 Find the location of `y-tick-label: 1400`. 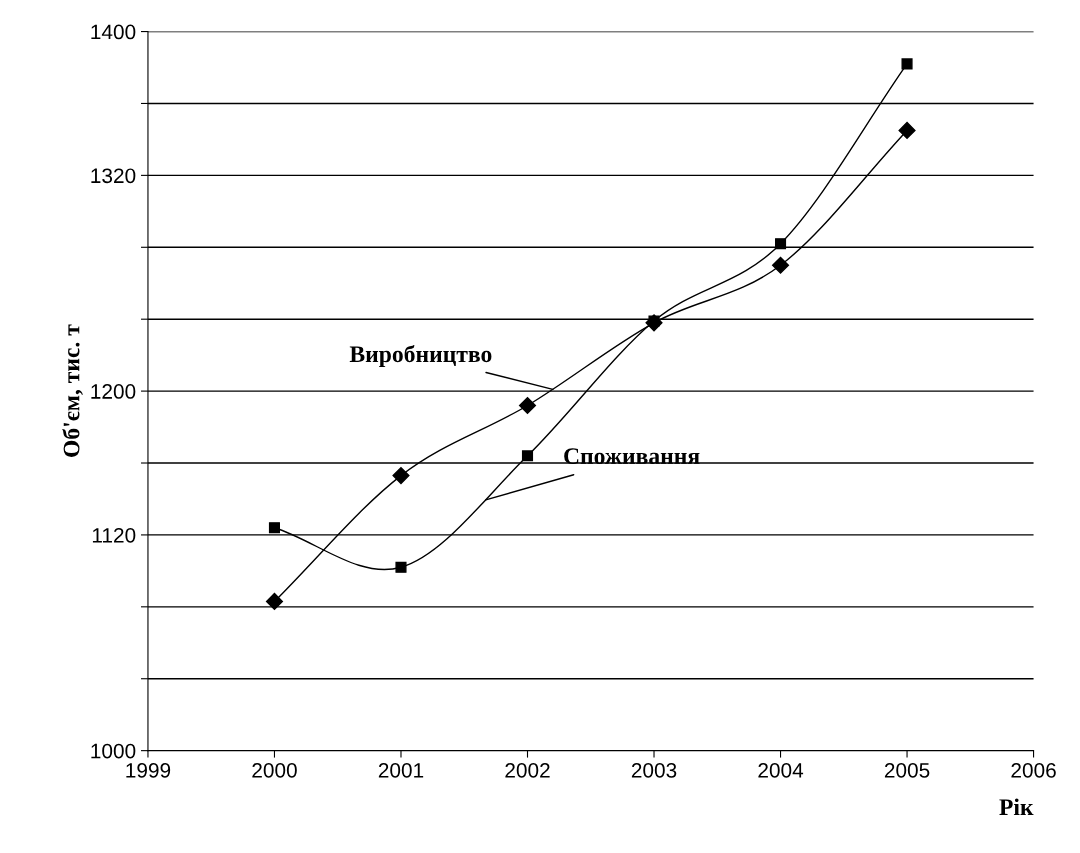

y-tick-label: 1400 is located at coordinates (113, 32).